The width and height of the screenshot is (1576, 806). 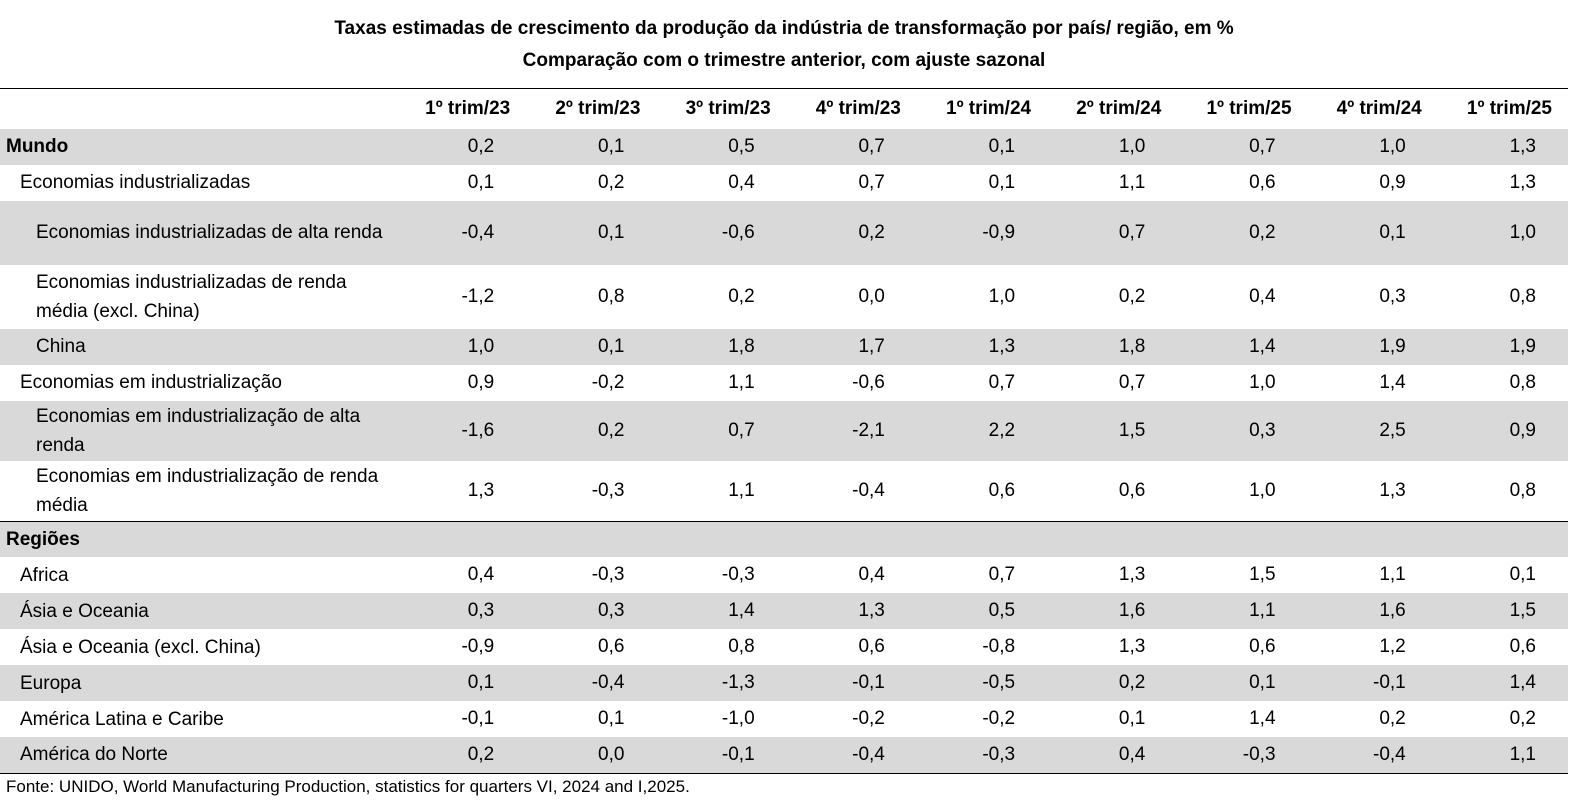 What do you see at coordinates (871, 296) in the screenshot?
I see `value-cell: 0,0` at bounding box center [871, 296].